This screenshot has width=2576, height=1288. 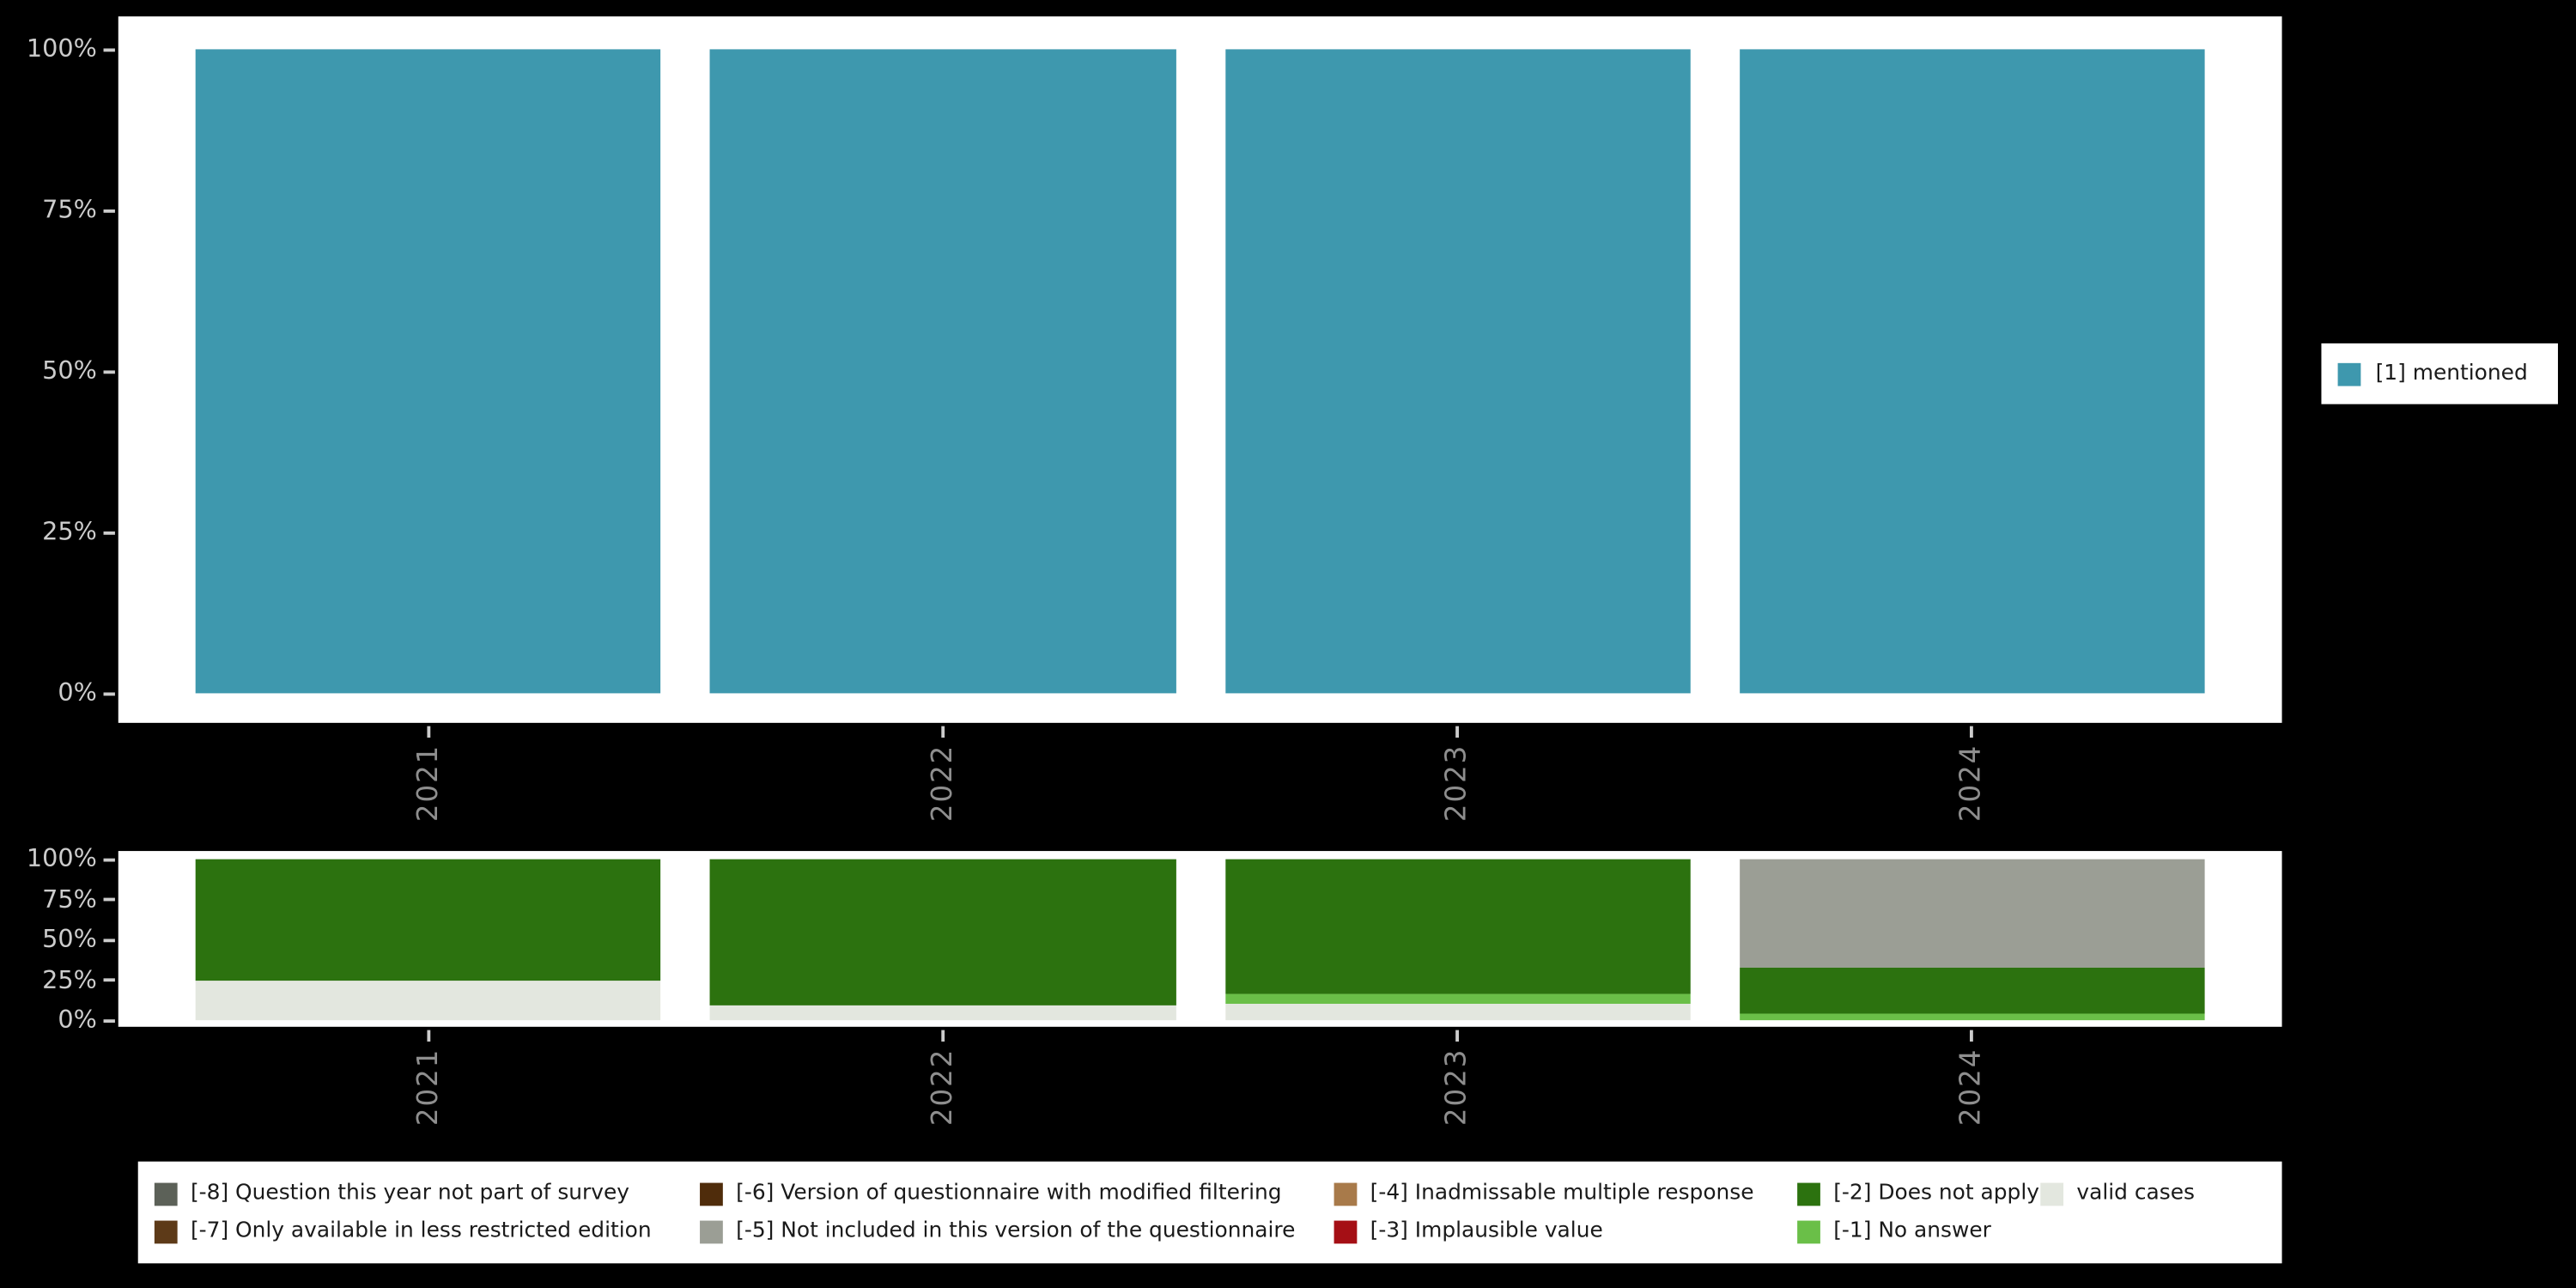 I want to click on legend-entry: [-2] Does not apply, so click(x=1918, y=1194).